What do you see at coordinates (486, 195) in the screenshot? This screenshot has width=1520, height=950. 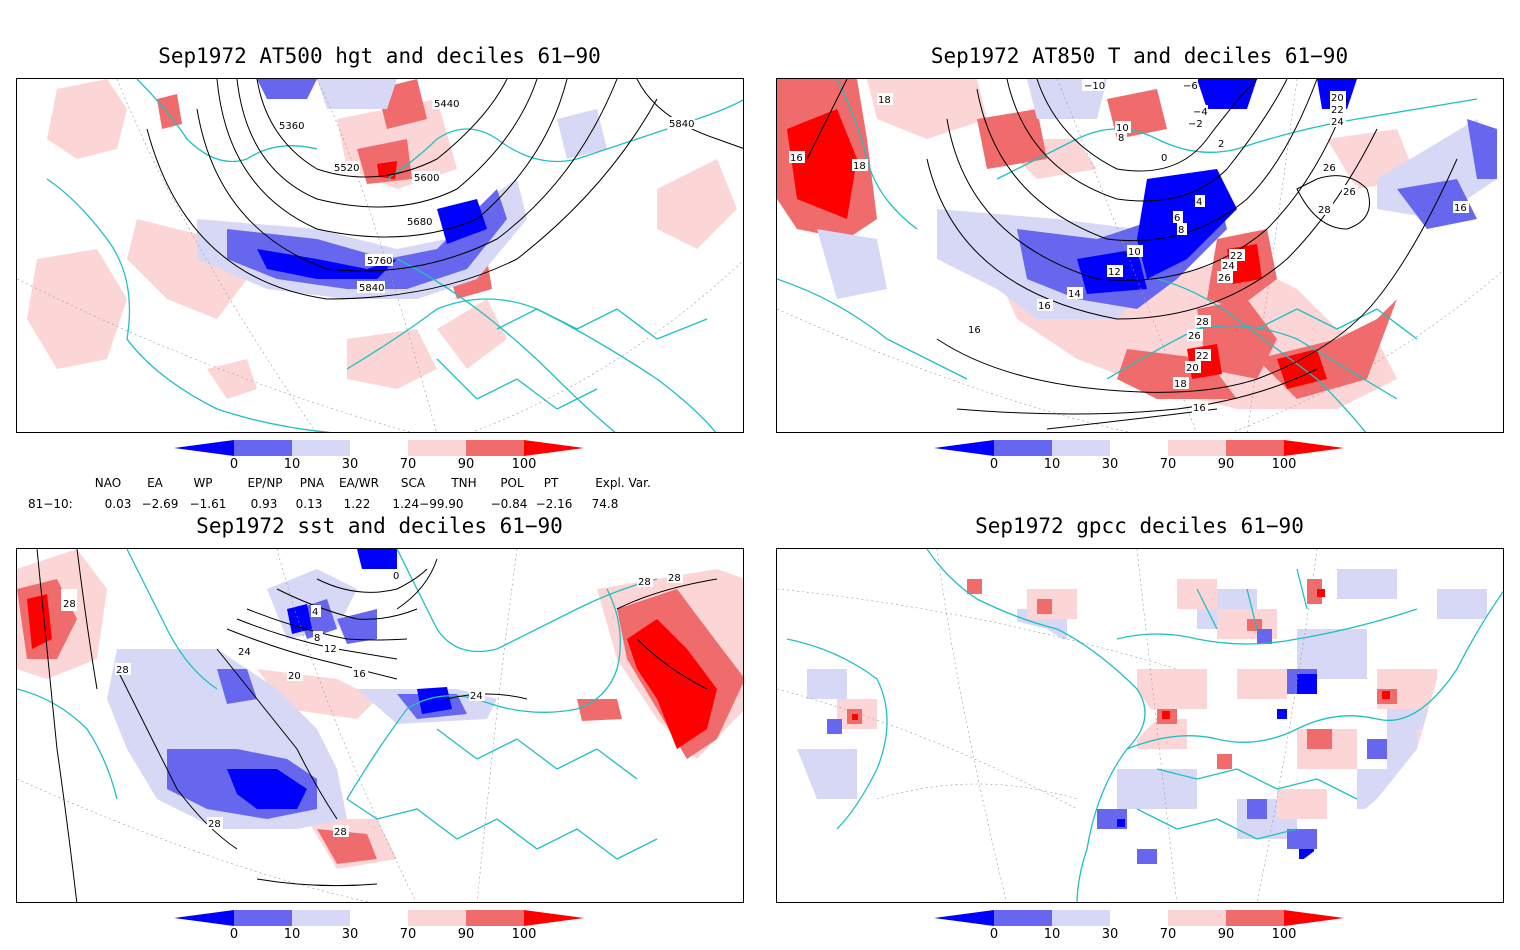 I see `contour-labels-hgt: 5360 5440 5520 5600 5680 5760 5840 5840` at bounding box center [486, 195].